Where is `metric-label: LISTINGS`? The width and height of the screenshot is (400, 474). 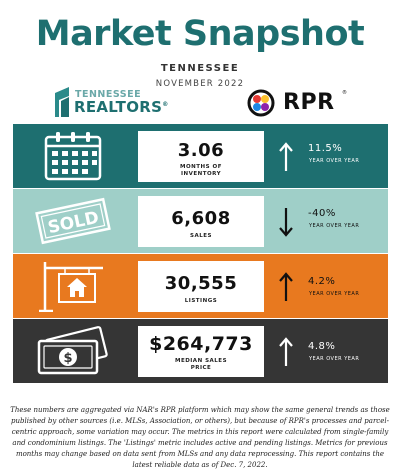
metric-label: LISTINGS is located at coordinates (201, 301).